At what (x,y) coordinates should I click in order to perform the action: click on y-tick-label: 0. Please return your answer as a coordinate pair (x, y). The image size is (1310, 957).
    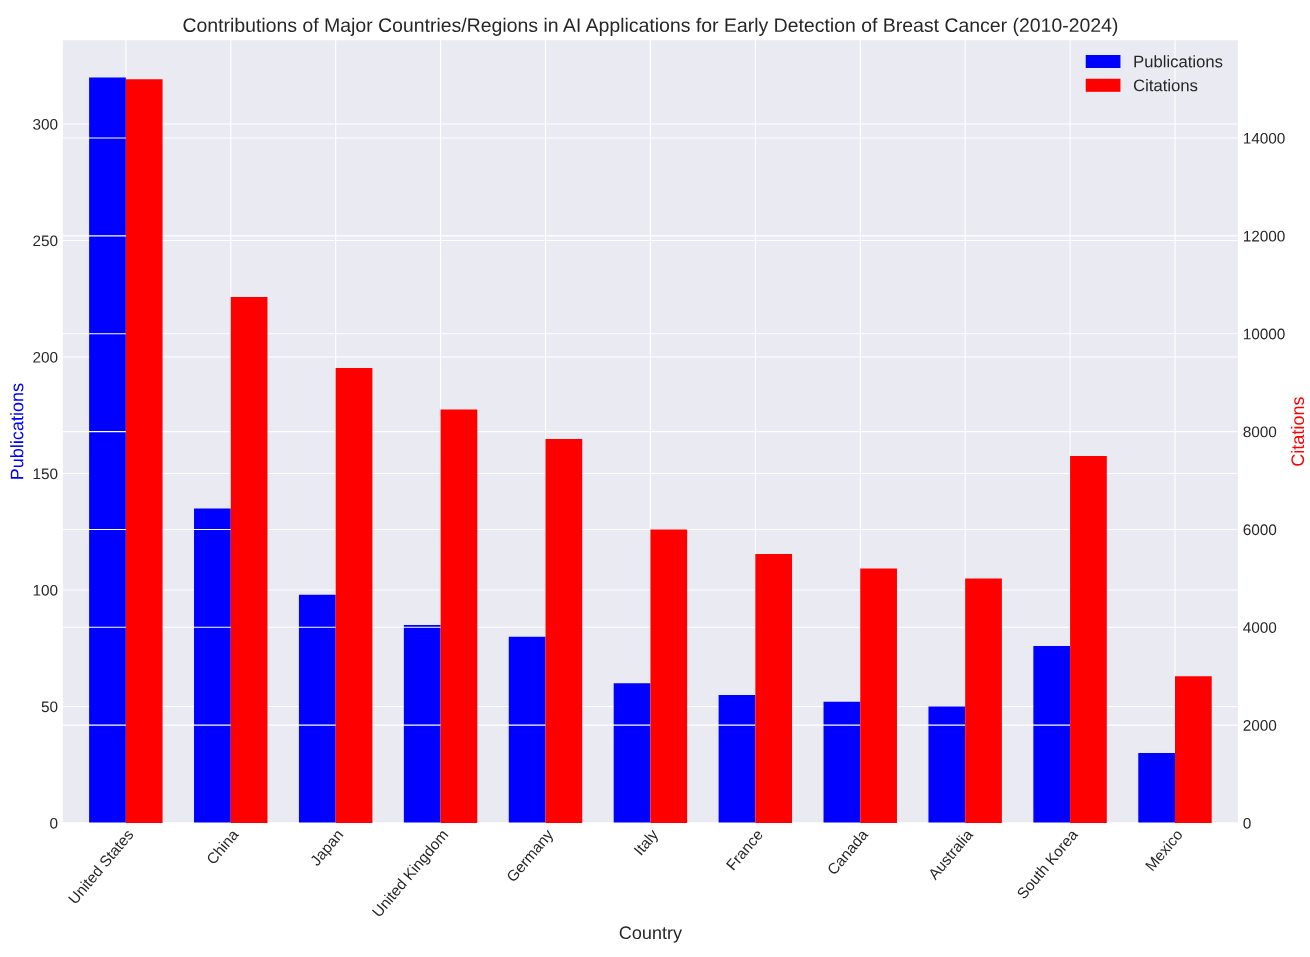
    Looking at the image, I should click on (54, 823).